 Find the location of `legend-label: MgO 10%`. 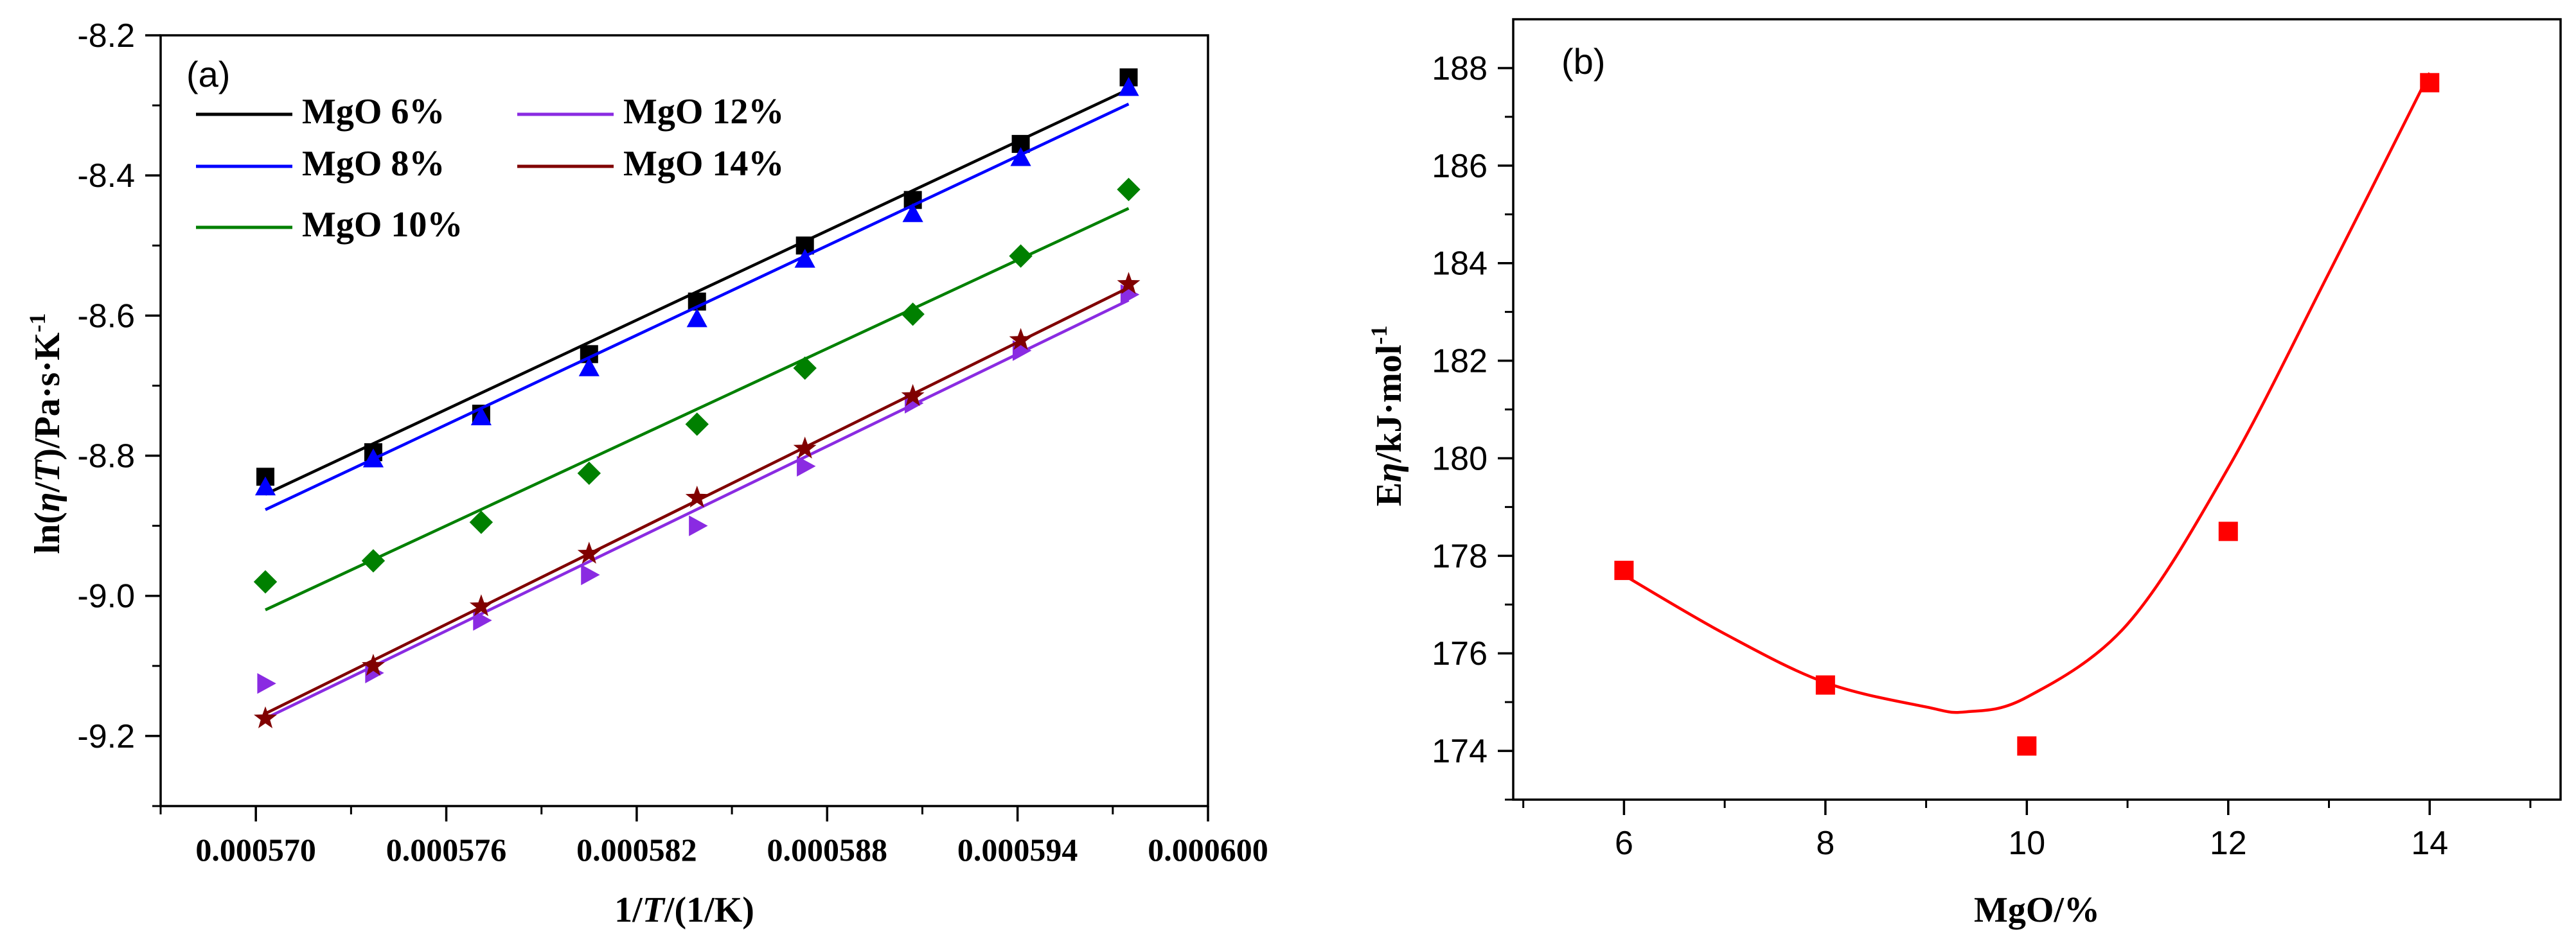

legend-label: MgO 10% is located at coordinates (383, 225).